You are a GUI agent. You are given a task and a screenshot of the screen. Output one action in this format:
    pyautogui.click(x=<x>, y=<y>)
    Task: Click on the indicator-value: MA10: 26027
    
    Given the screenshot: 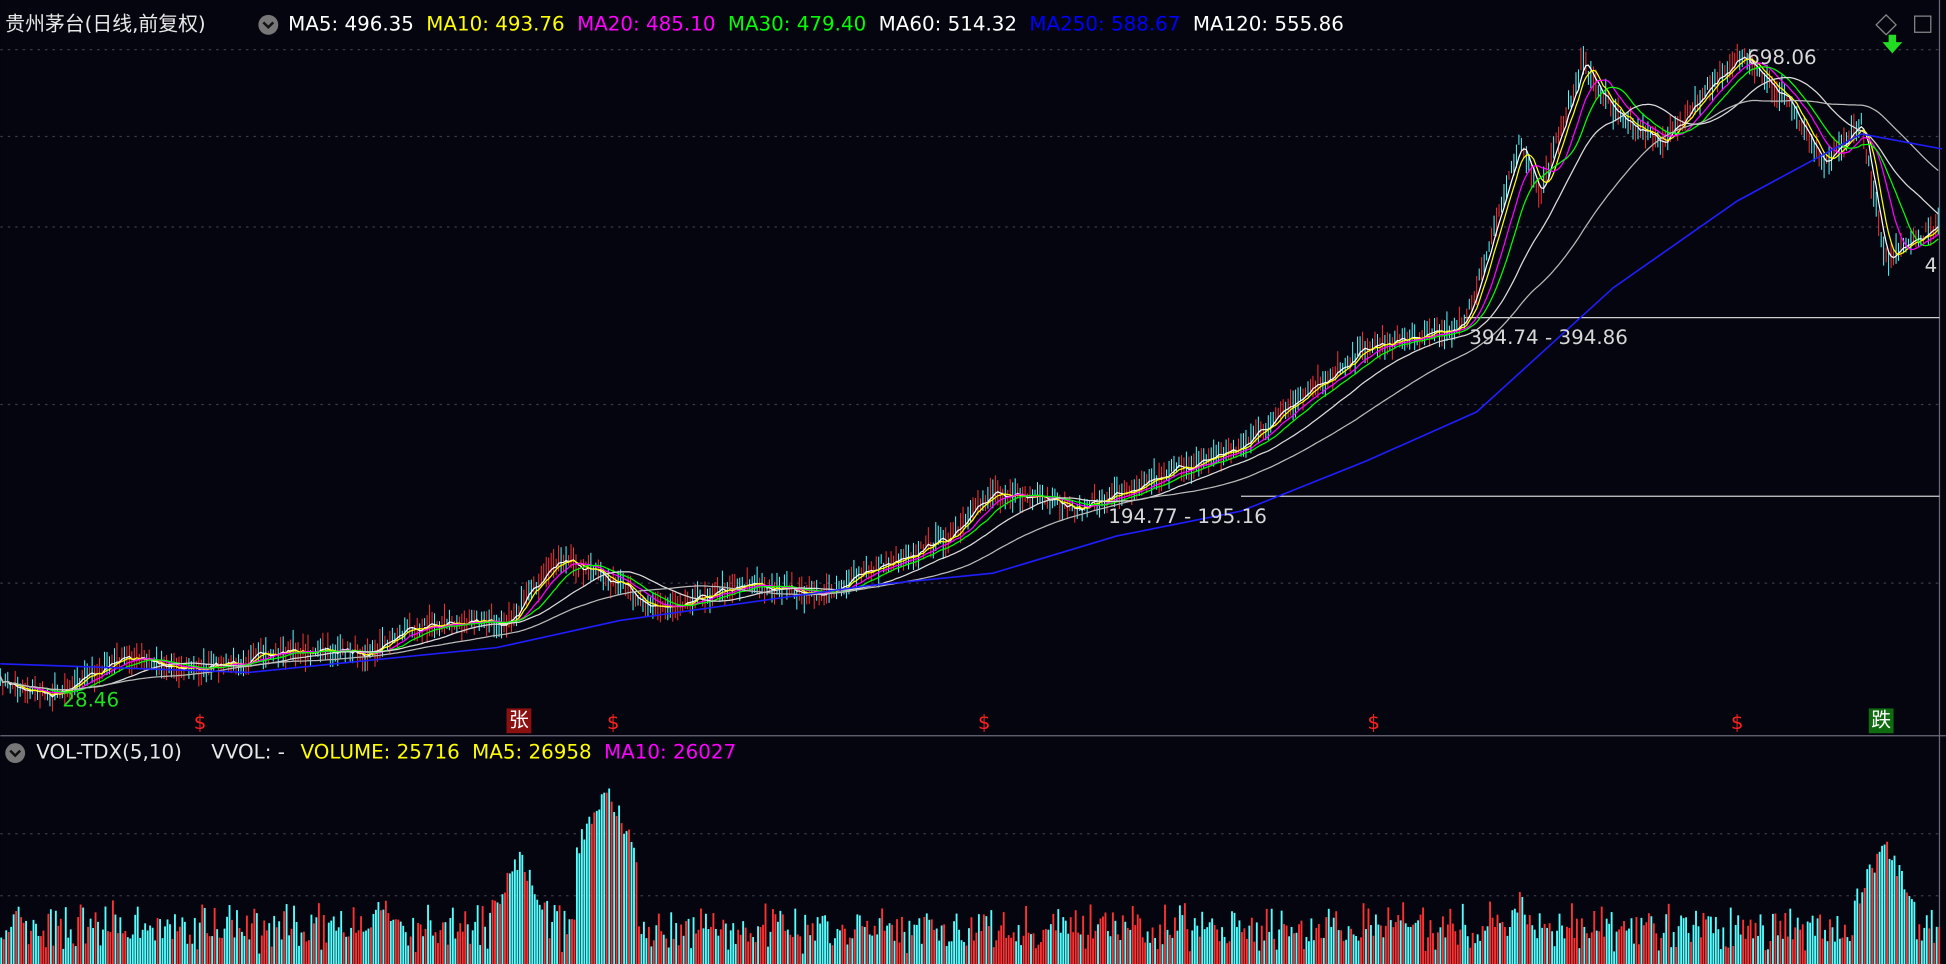 What is the action you would take?
    pyautogui.click(x=670, y=752)
    